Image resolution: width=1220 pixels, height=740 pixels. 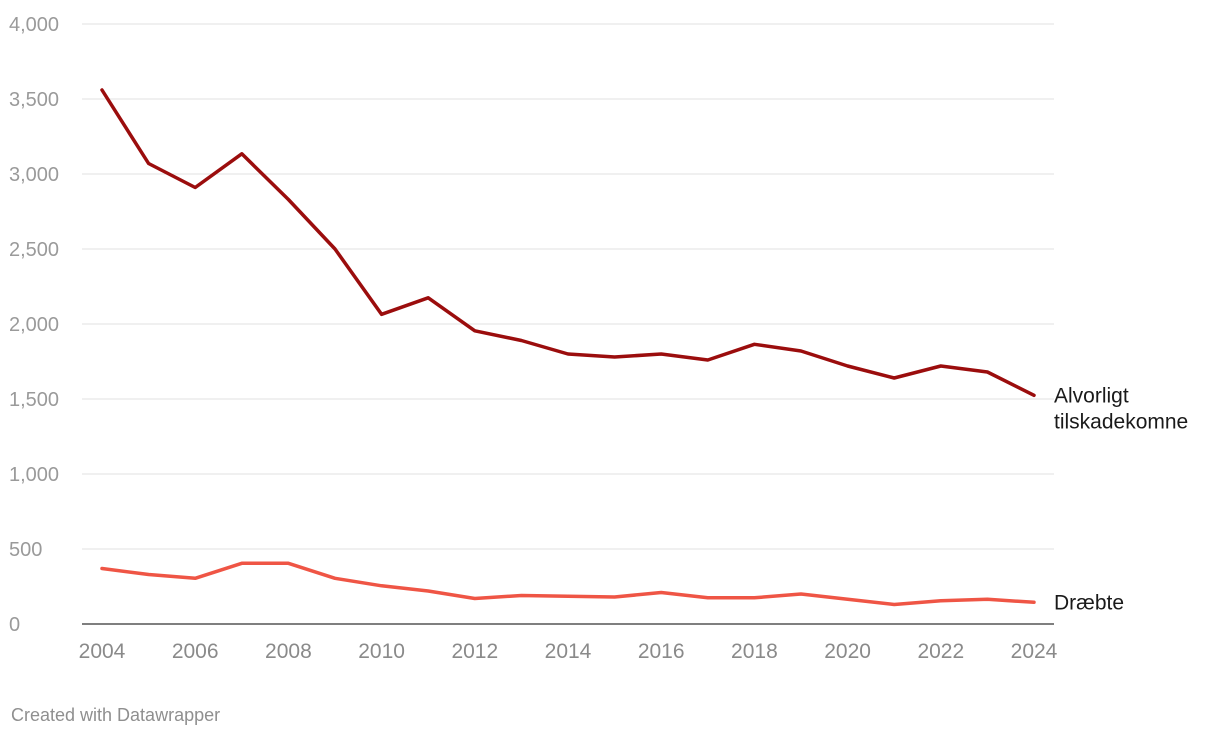 I want to click on y-tick-label: 4,000, so click(x=34, y=25).